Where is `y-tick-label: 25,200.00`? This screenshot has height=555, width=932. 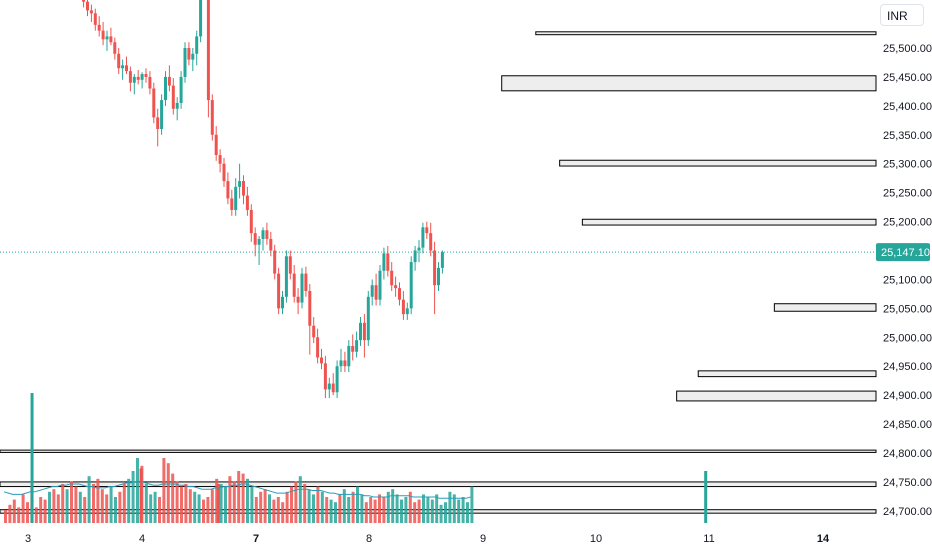
y-tick-label: 25,200.00 is located at coordinates (907, 223).